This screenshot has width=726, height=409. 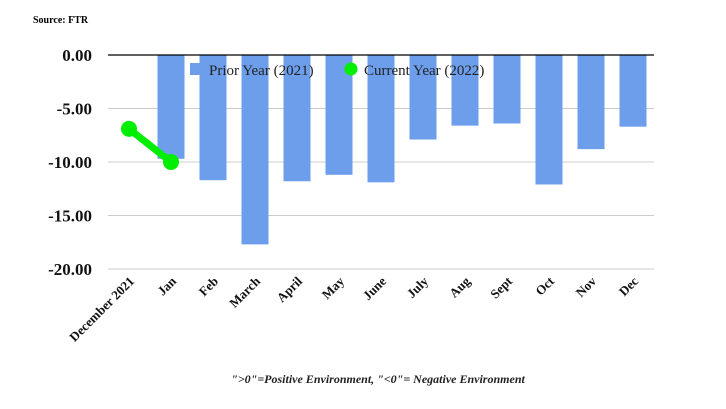 What do you see at coordinates (381, 119) in the screenshot?
I see `bar-june` at bounding box center [381, 119].